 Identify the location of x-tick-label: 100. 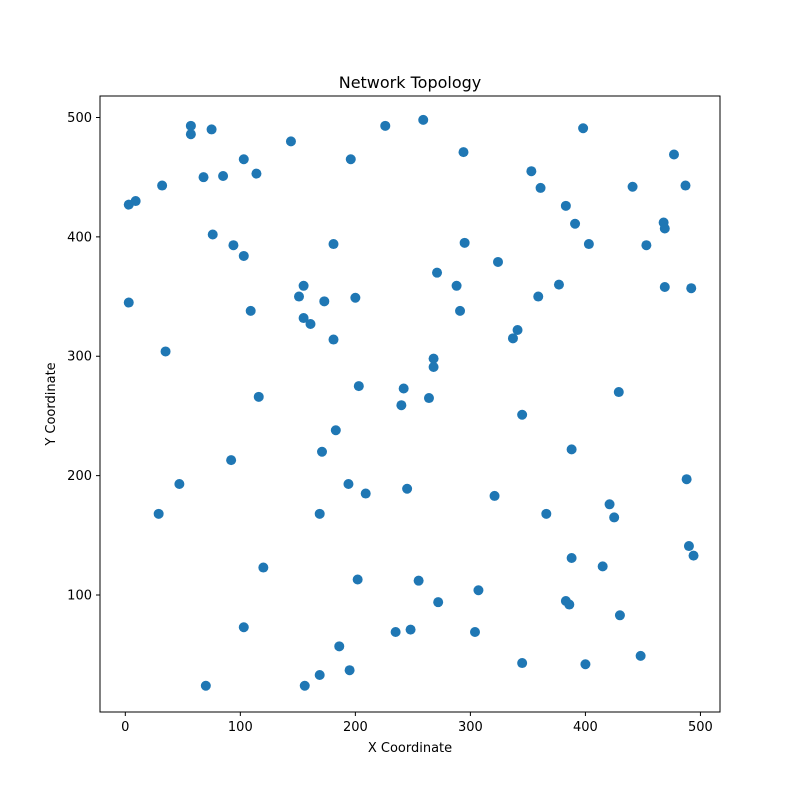
(240, 727).